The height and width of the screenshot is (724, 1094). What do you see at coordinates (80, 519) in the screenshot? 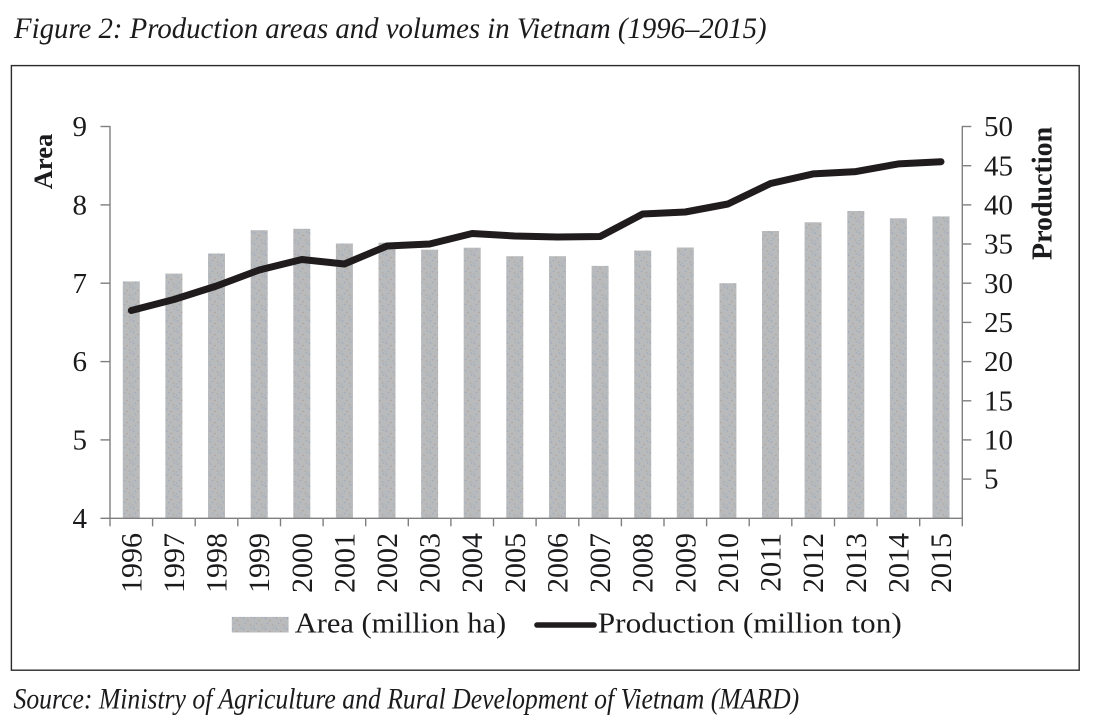
I see `svg-text: 4` at bounding box center [80, 519].